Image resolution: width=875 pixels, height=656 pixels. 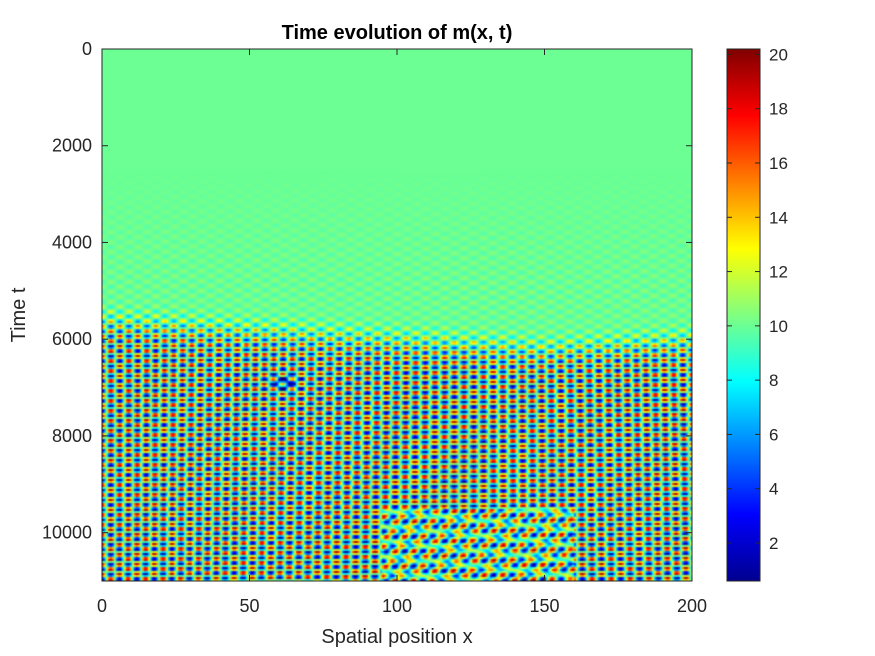 What do you see at coordinates (778, 217) in the screenshot?
I see `colorbar-tick-label: 14` at bounding box center [778, 217].